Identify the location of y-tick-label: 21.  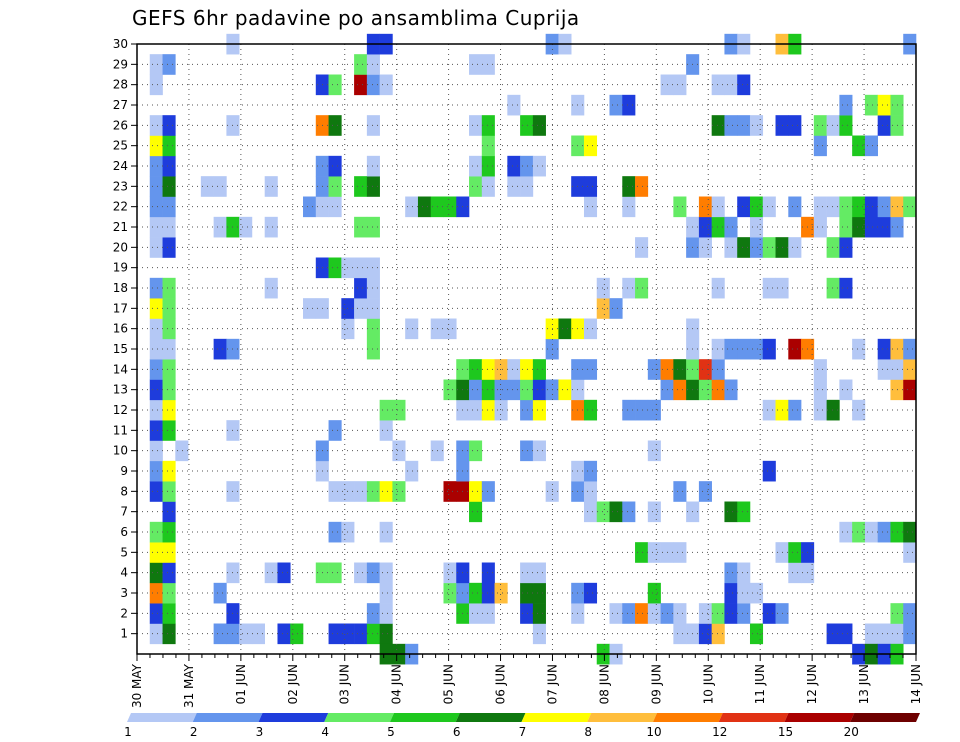
(120, 227).